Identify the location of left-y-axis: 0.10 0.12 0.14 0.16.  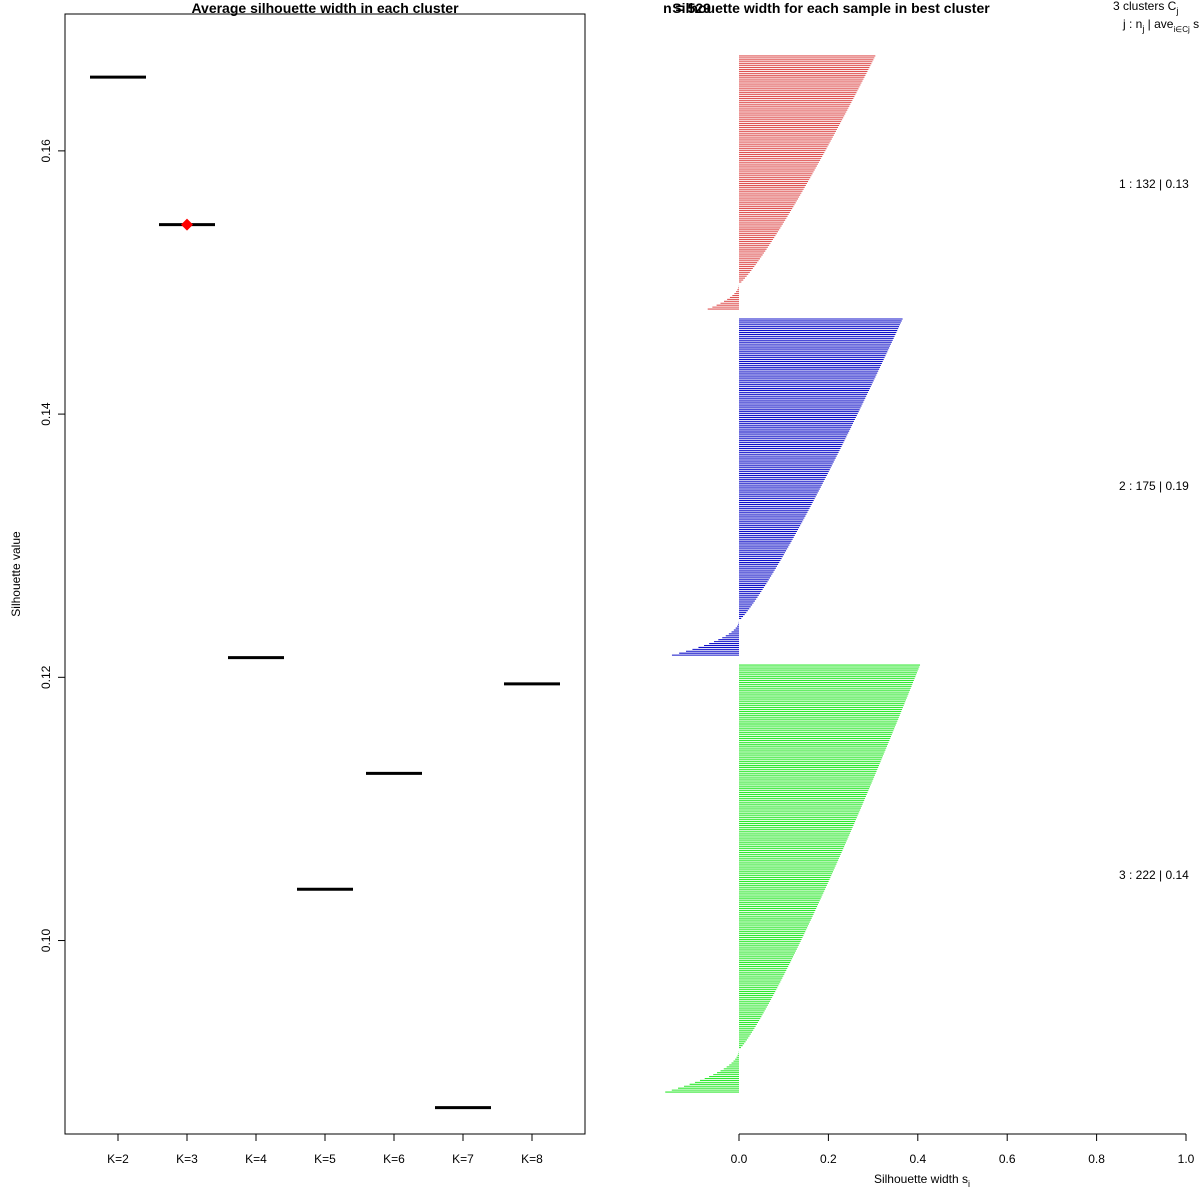
(52, 545).